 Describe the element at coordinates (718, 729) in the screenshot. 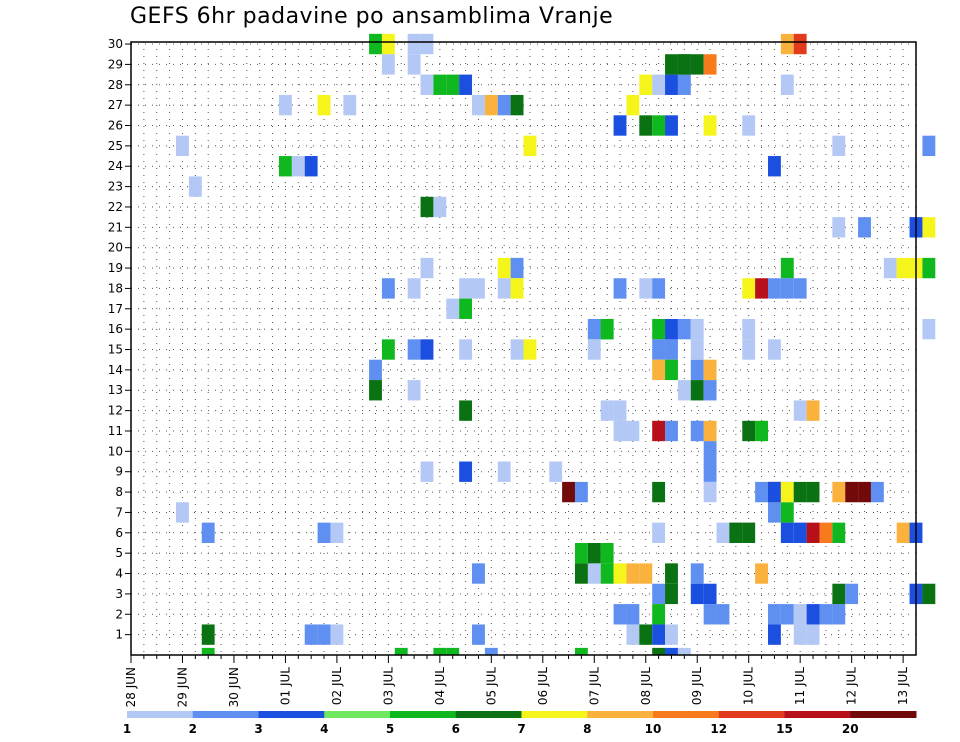

I see `colorbar-label: 12` at that location.